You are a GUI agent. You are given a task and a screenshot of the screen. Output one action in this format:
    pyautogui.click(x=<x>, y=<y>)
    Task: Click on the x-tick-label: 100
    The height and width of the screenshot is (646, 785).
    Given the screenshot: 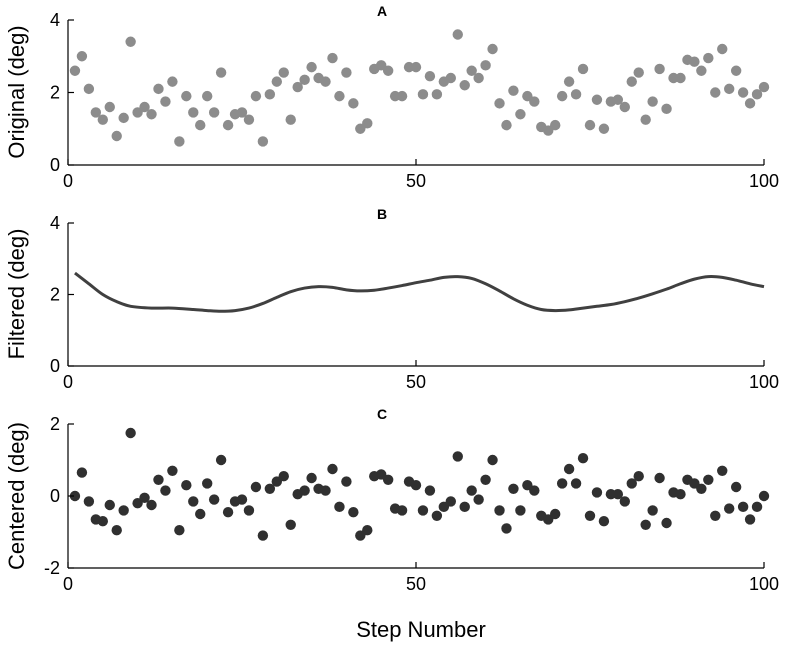 What is the action you would take?
    pyautogui.click(x=764, y=584)
    